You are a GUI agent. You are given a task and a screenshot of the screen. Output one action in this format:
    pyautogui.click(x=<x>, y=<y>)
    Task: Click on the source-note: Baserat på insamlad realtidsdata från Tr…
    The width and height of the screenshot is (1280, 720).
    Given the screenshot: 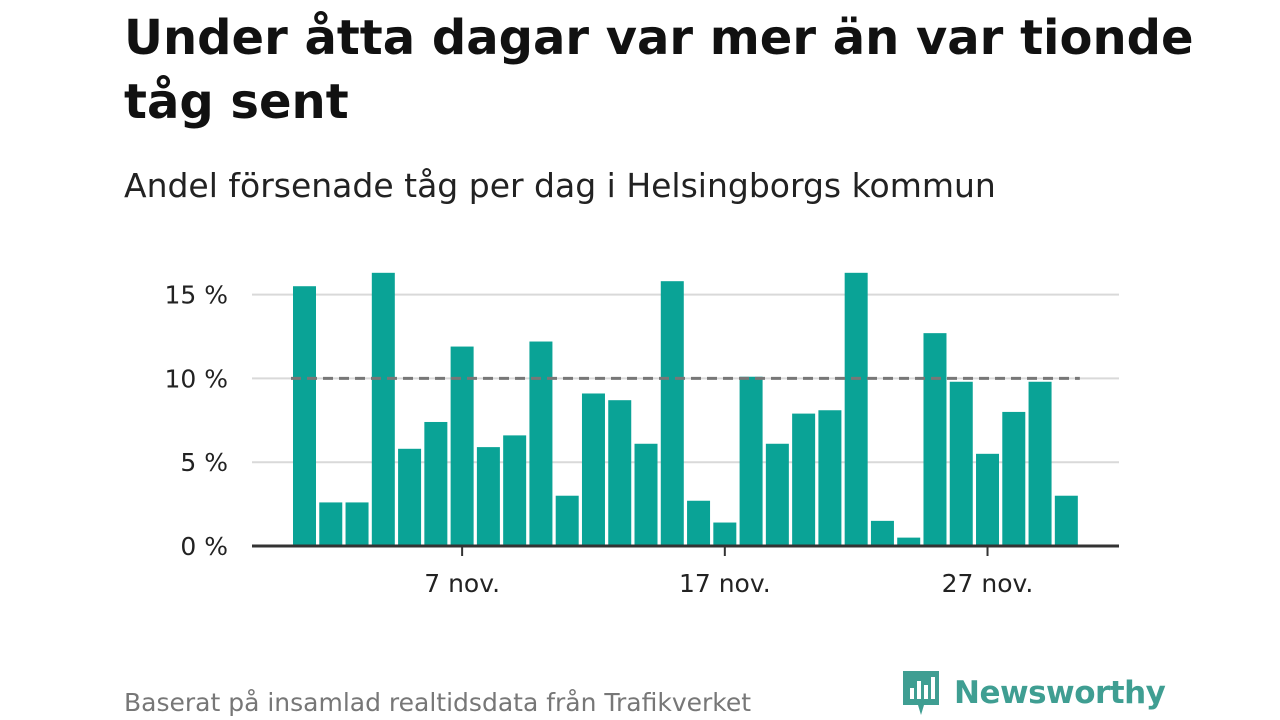 What is the action you would take?
    pyautogui.click(x=438, y=702)
    